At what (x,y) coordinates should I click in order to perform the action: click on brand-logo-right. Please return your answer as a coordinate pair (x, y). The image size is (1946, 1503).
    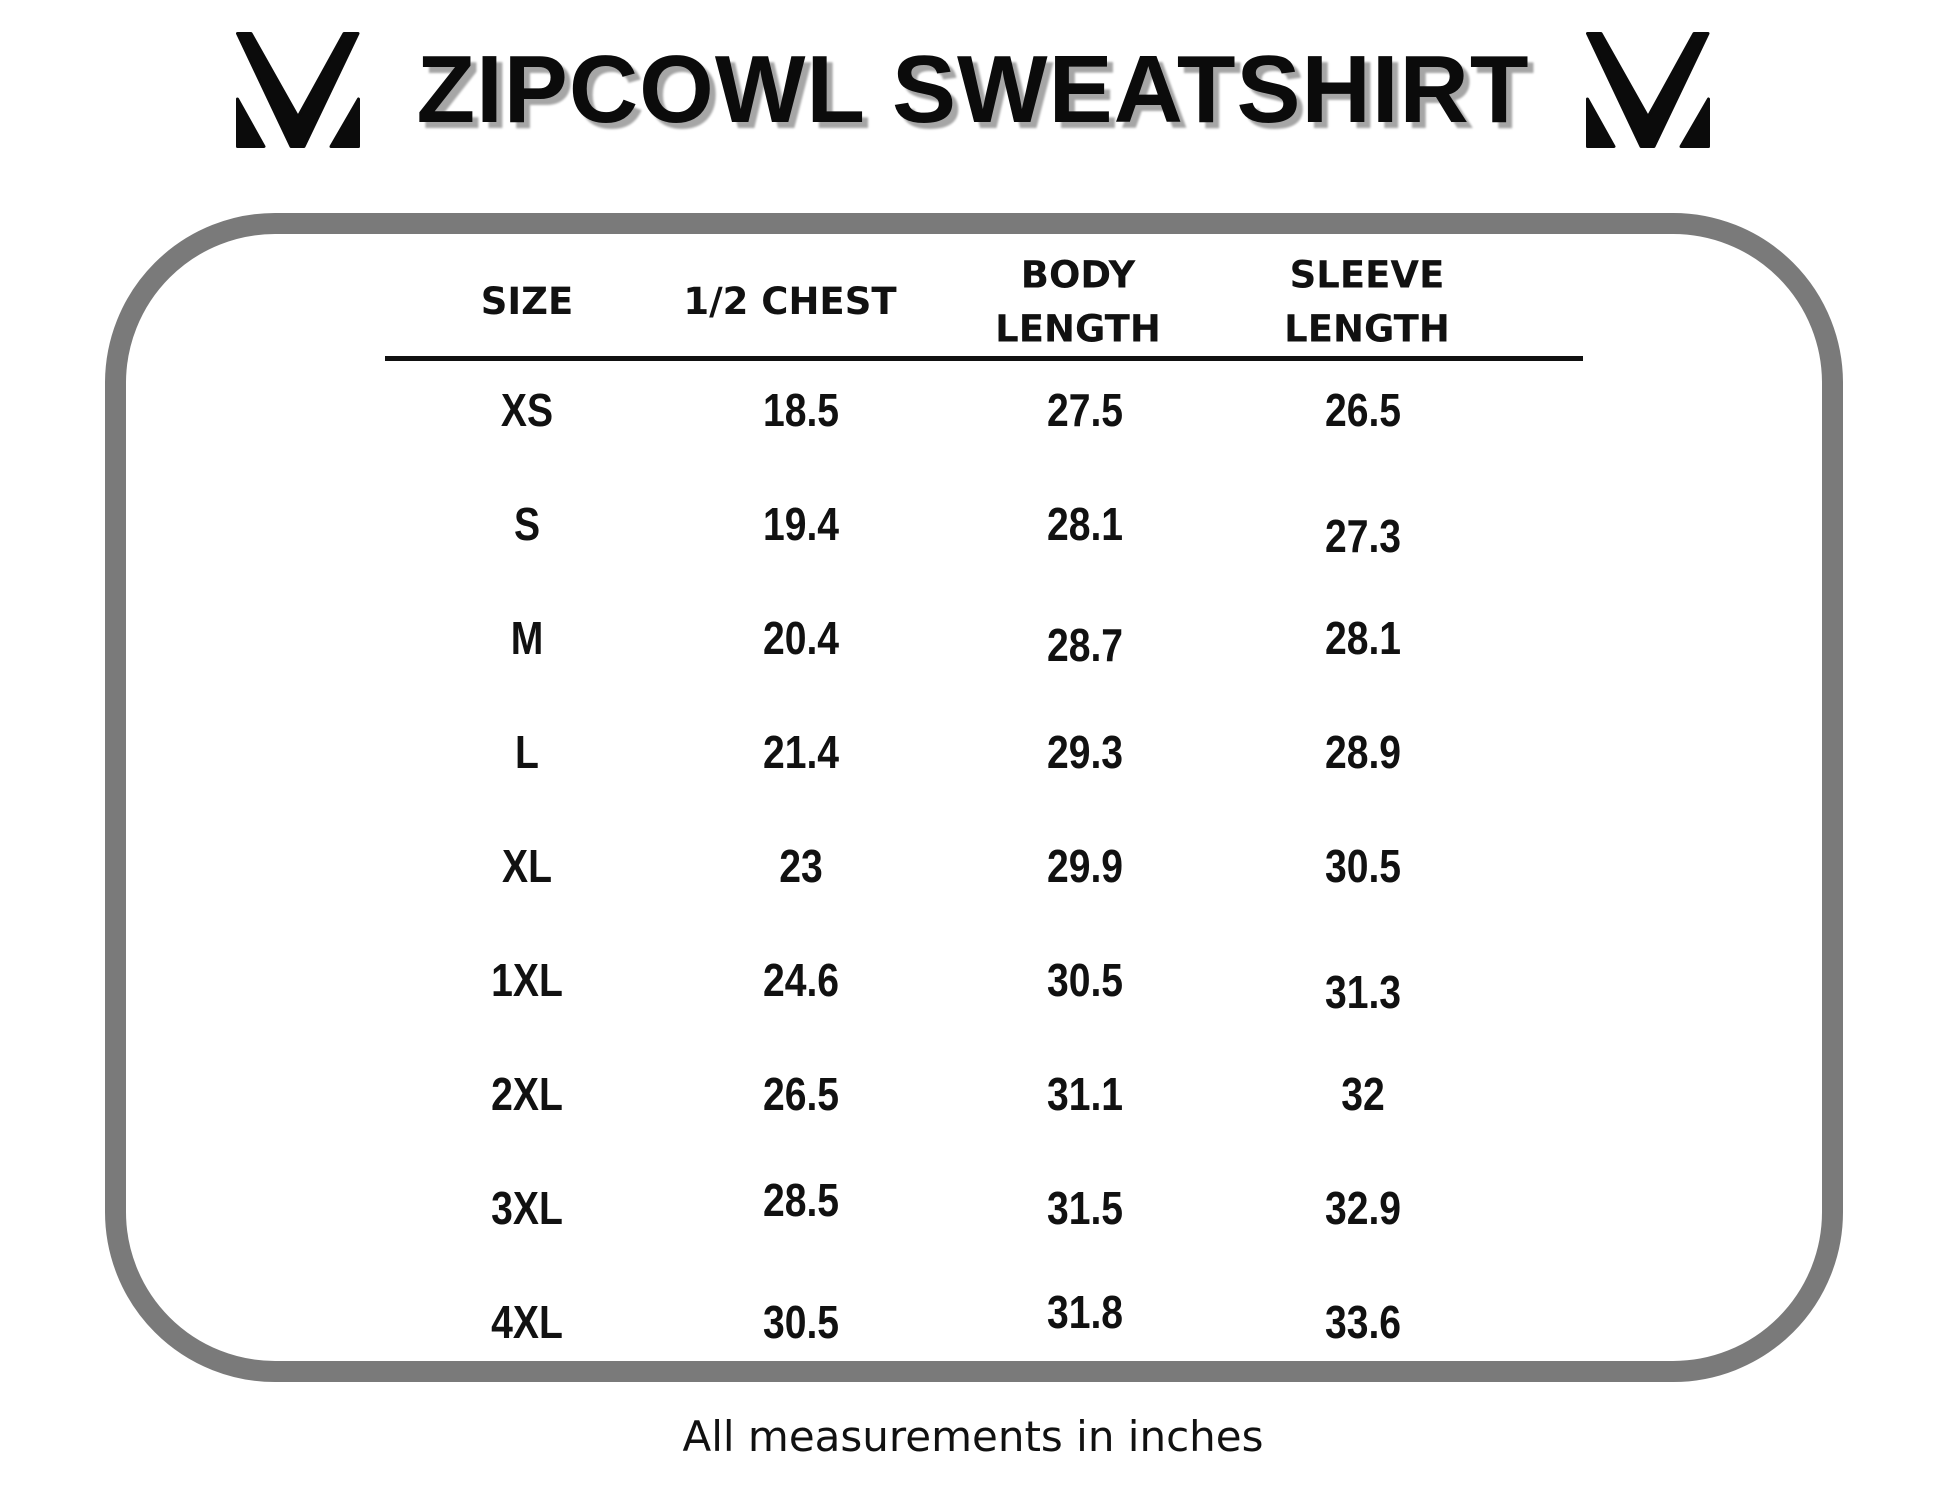
    Looking at the image, I should click on (1647, 90).